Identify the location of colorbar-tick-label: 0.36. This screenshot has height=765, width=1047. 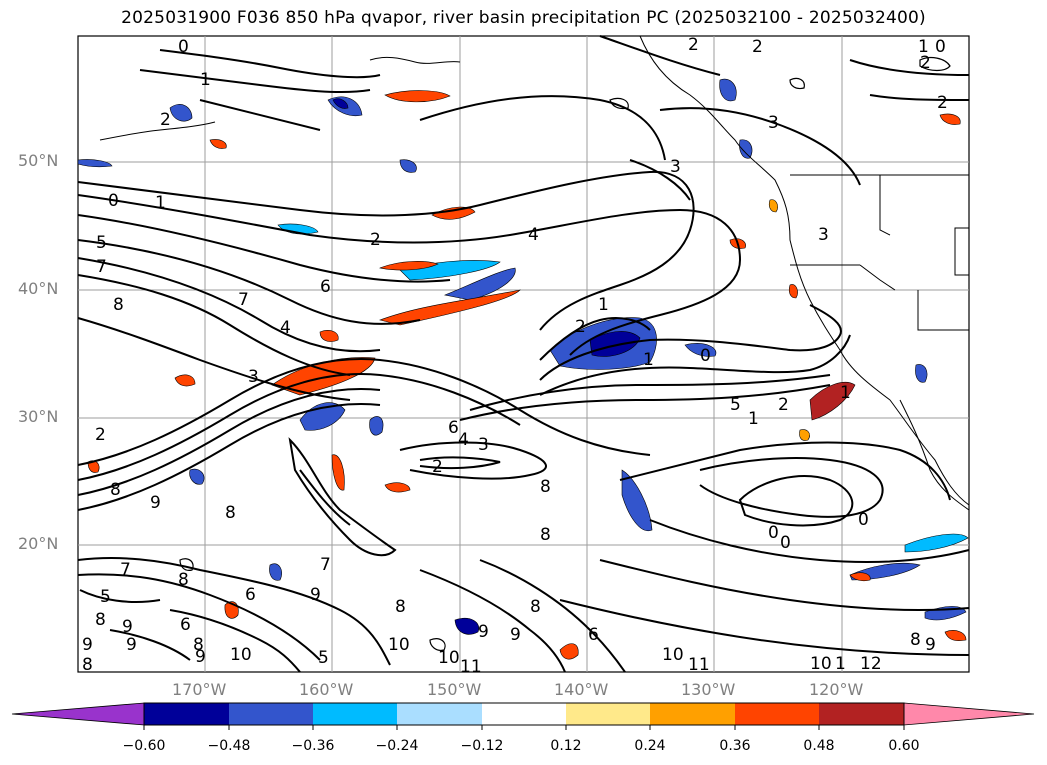
(735, 746).